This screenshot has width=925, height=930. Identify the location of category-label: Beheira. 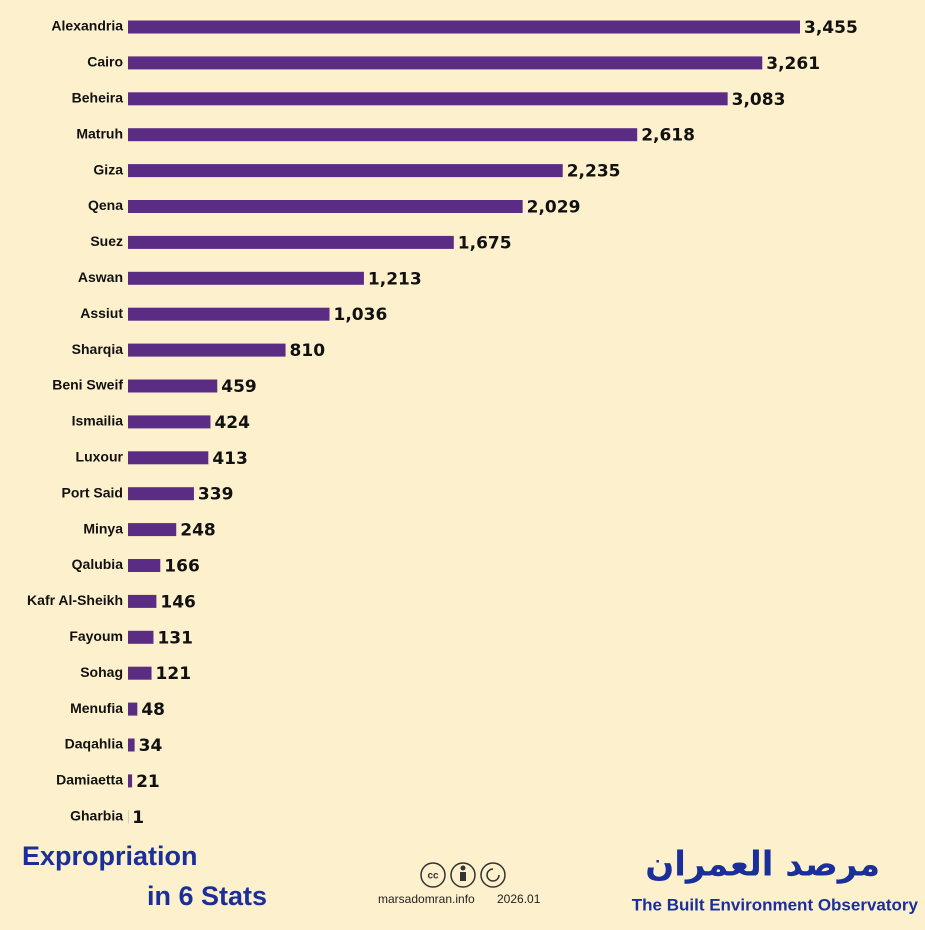
(98, 98).